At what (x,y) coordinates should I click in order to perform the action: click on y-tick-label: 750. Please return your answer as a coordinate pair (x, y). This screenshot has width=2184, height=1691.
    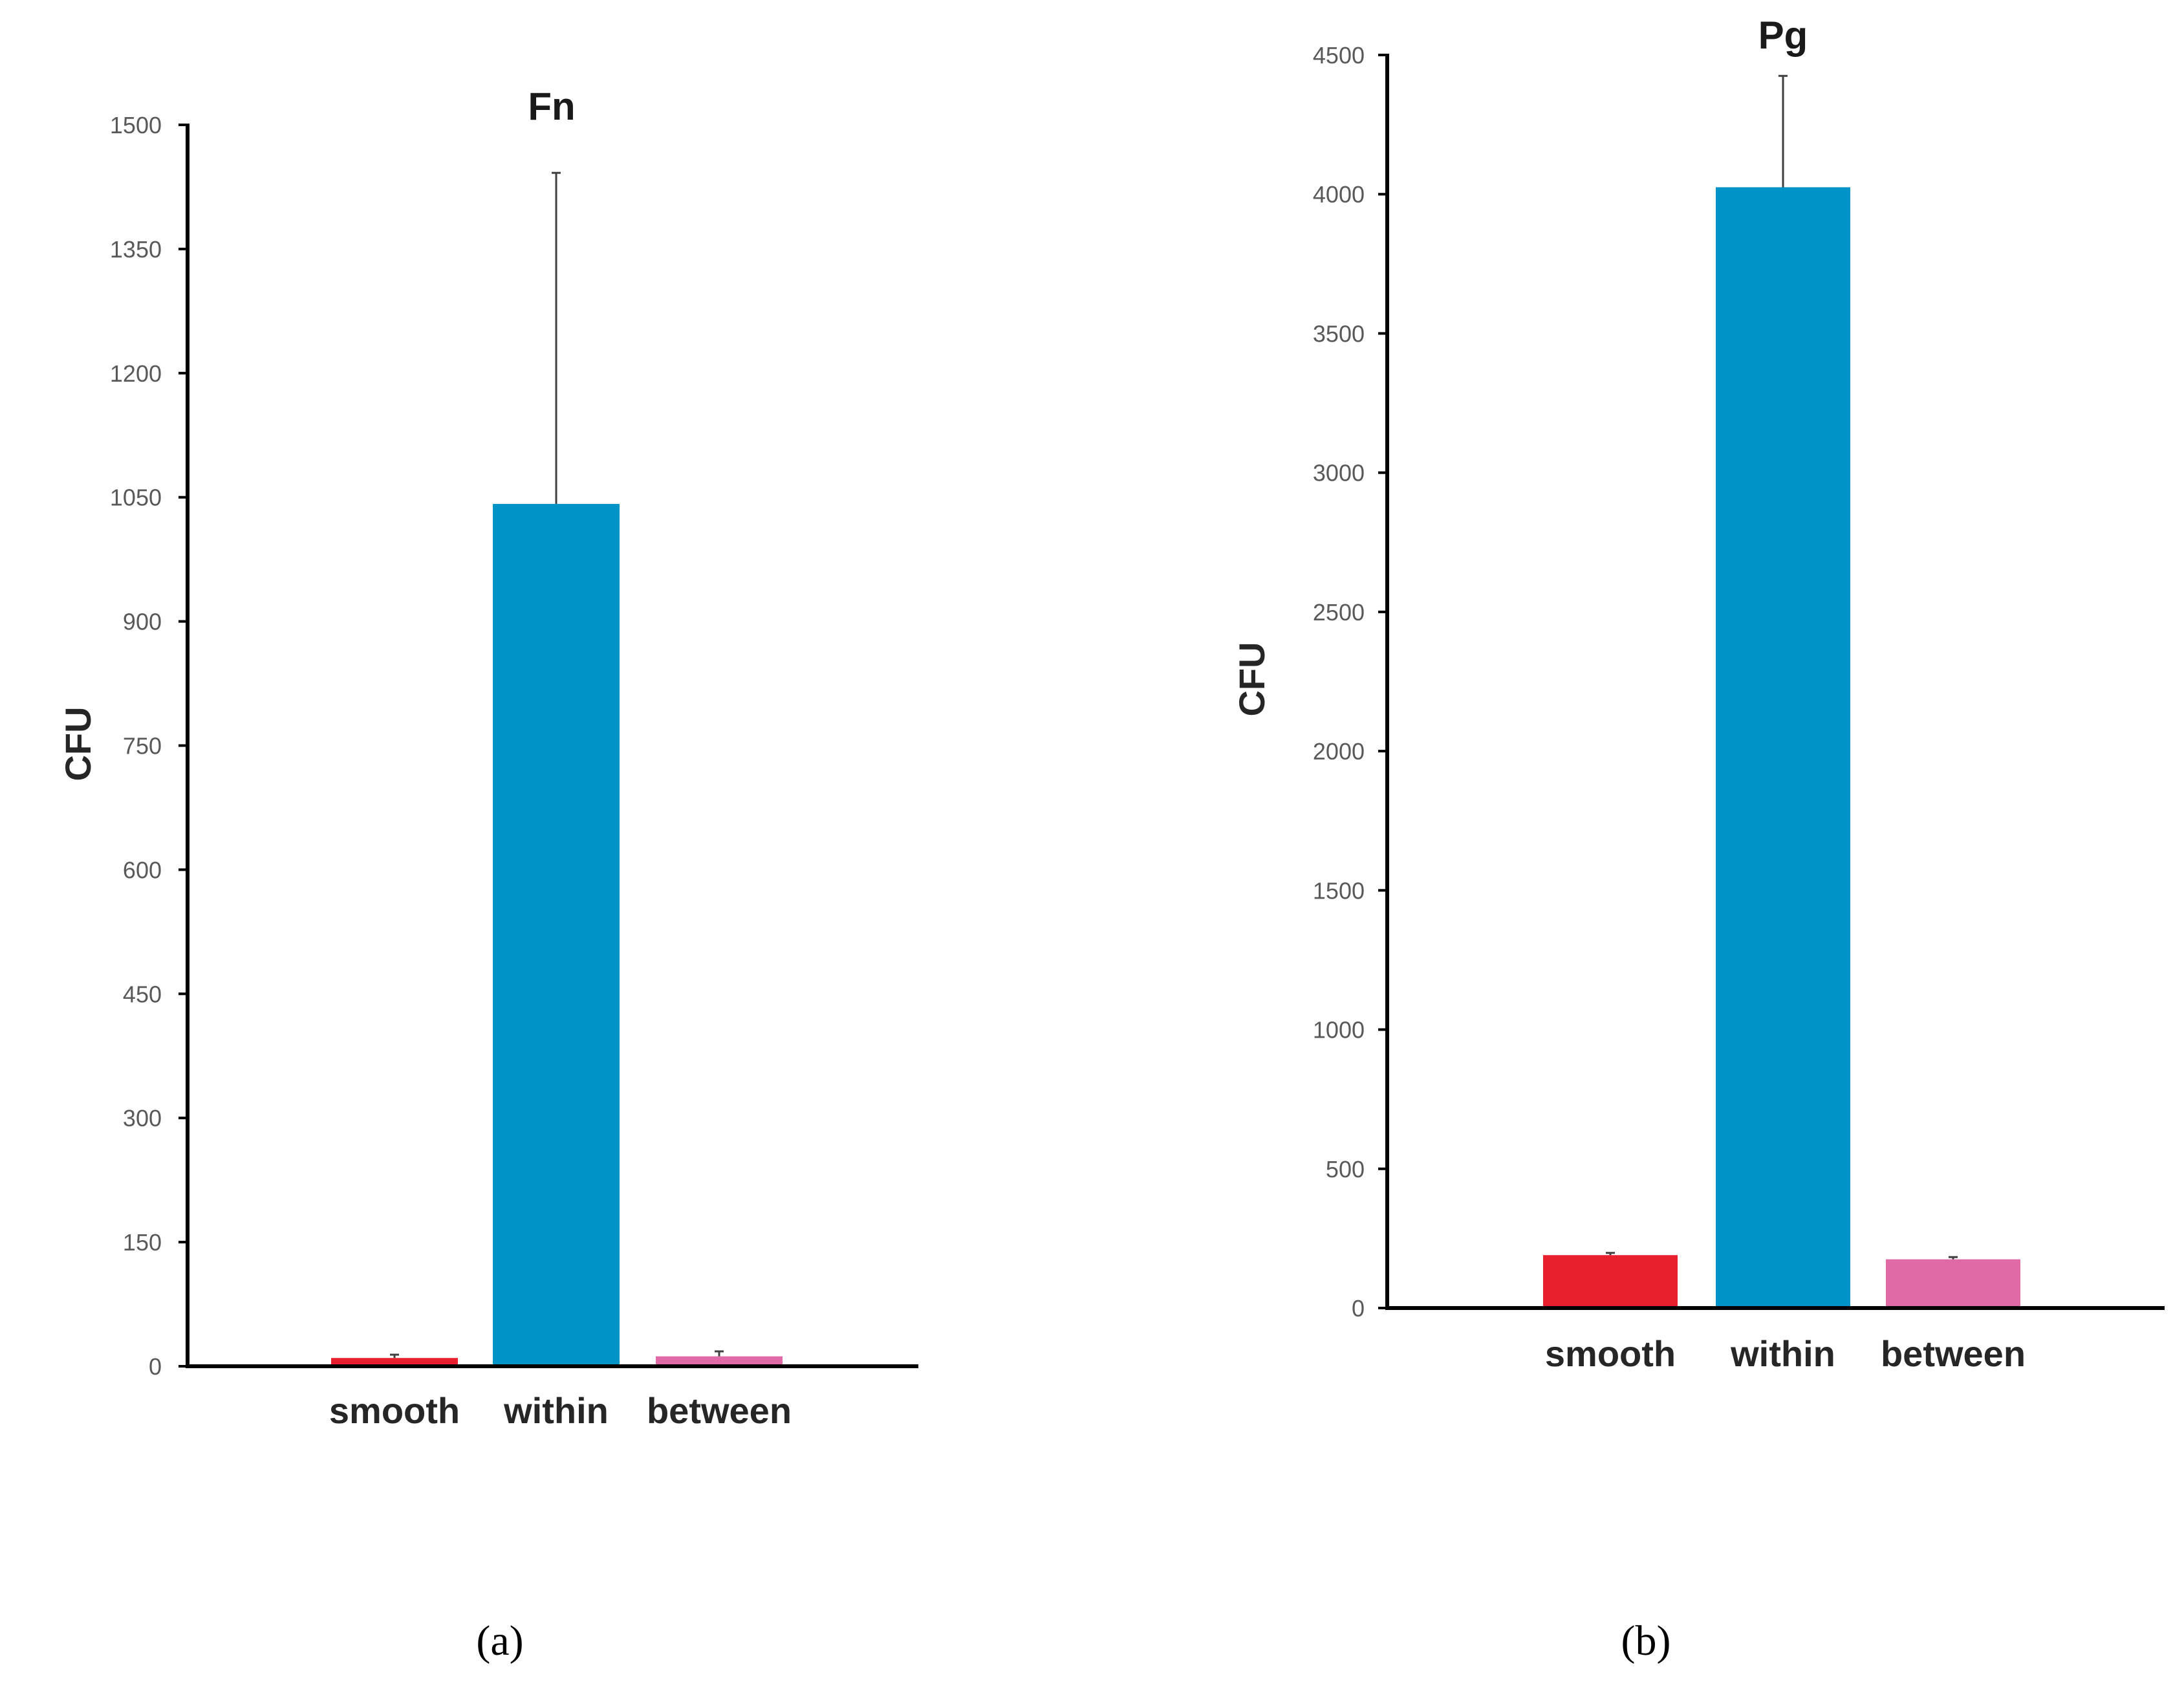
    Looking at the image, I should click on (142, 746).